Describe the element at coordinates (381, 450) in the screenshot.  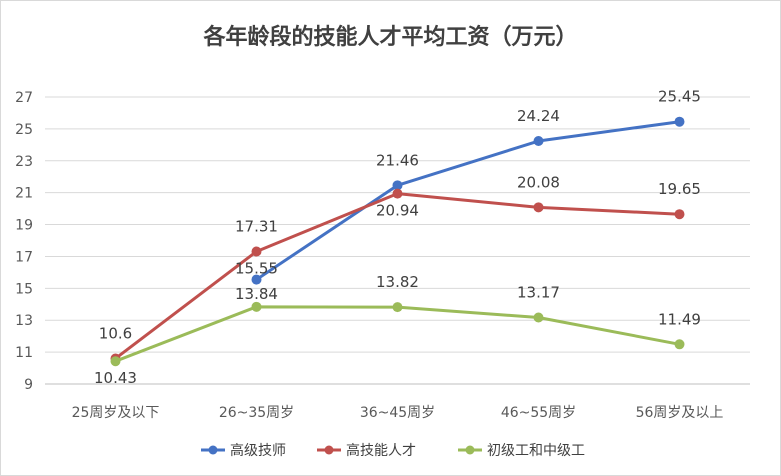
I see `legend-label: 高技能人才` at that location.